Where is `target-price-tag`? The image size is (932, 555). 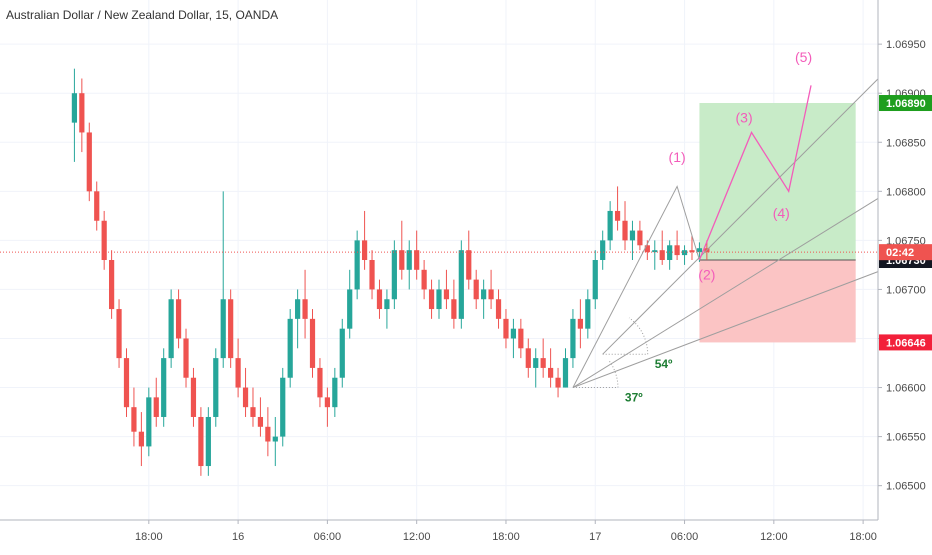 target-price-tag is located at coordinates (905, 103).